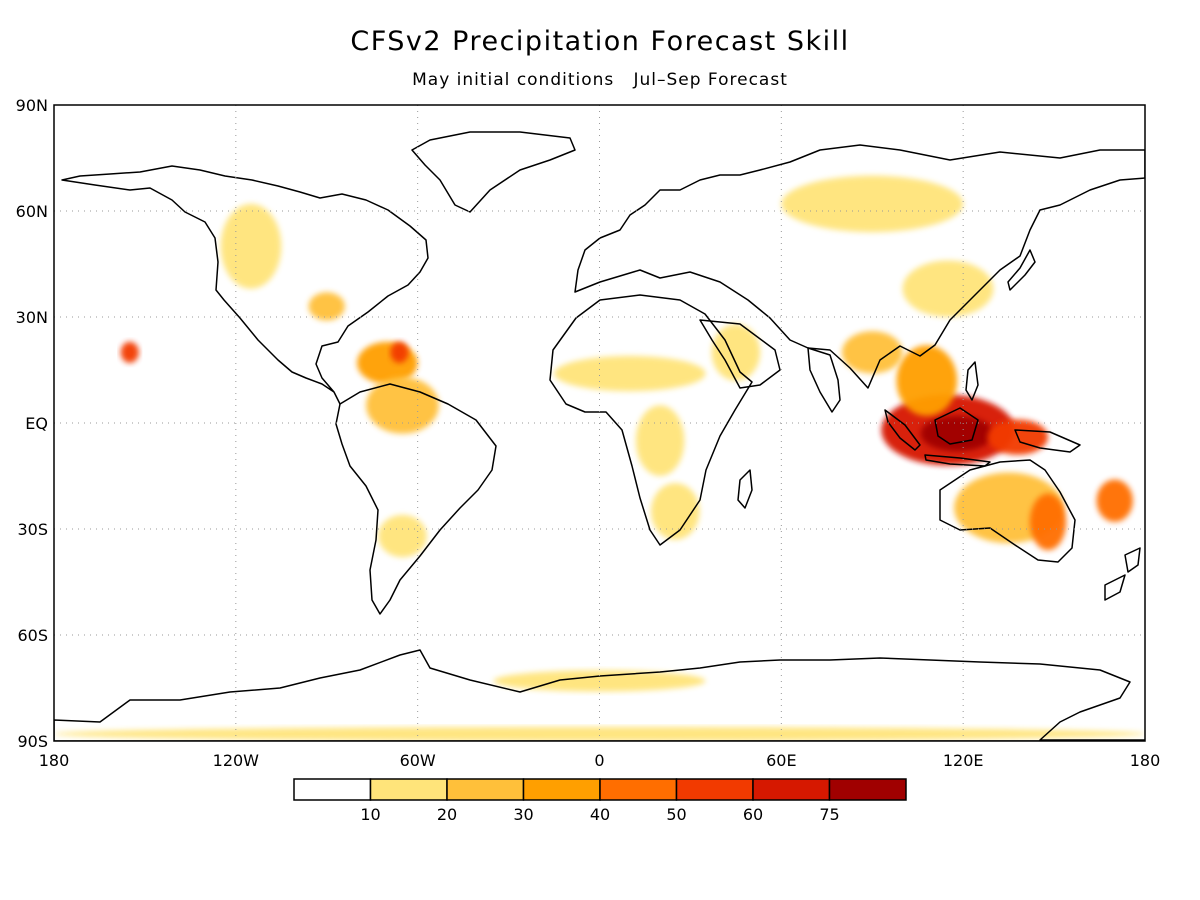  I want to click on coastline-sumatra, so click(902, 430).